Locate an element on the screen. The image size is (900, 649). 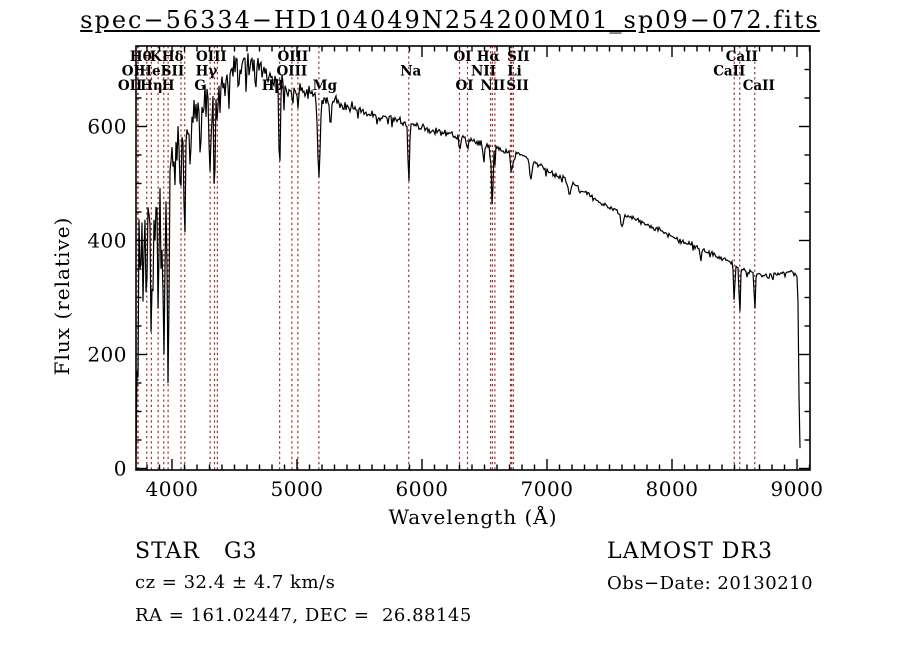
spectral-line-label: G is located at coordinates (200, 86).